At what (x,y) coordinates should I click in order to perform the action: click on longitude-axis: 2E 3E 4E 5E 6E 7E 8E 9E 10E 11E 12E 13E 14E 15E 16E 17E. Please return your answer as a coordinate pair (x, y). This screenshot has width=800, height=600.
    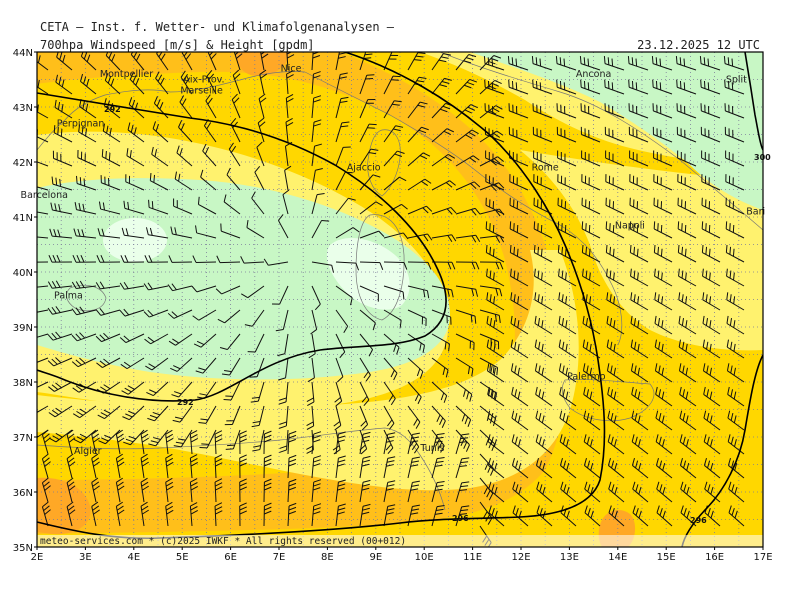
    Looking at the image, I should click on (402, 555).